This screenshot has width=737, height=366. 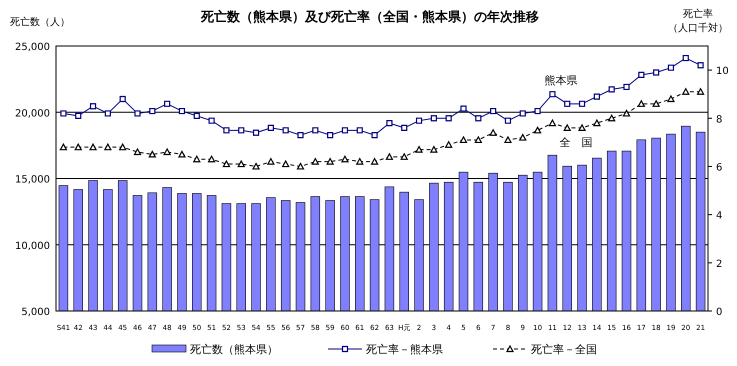 I want to click on legend-死亡率－全国: 死亡率－全国, so click(x=544, y=349).